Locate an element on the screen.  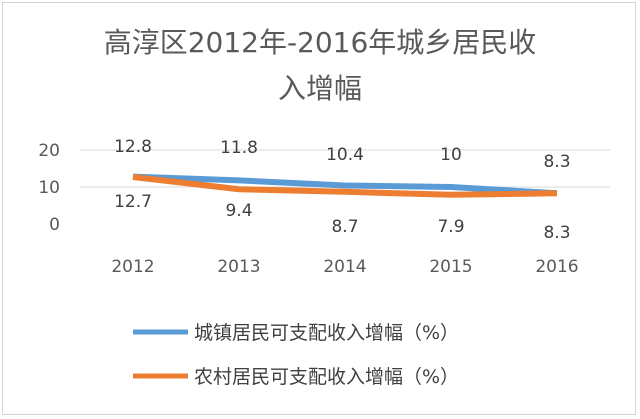
legend-item-urban: 城镇居民可支配收入增幅（%） is located at coordinates (296, 333).